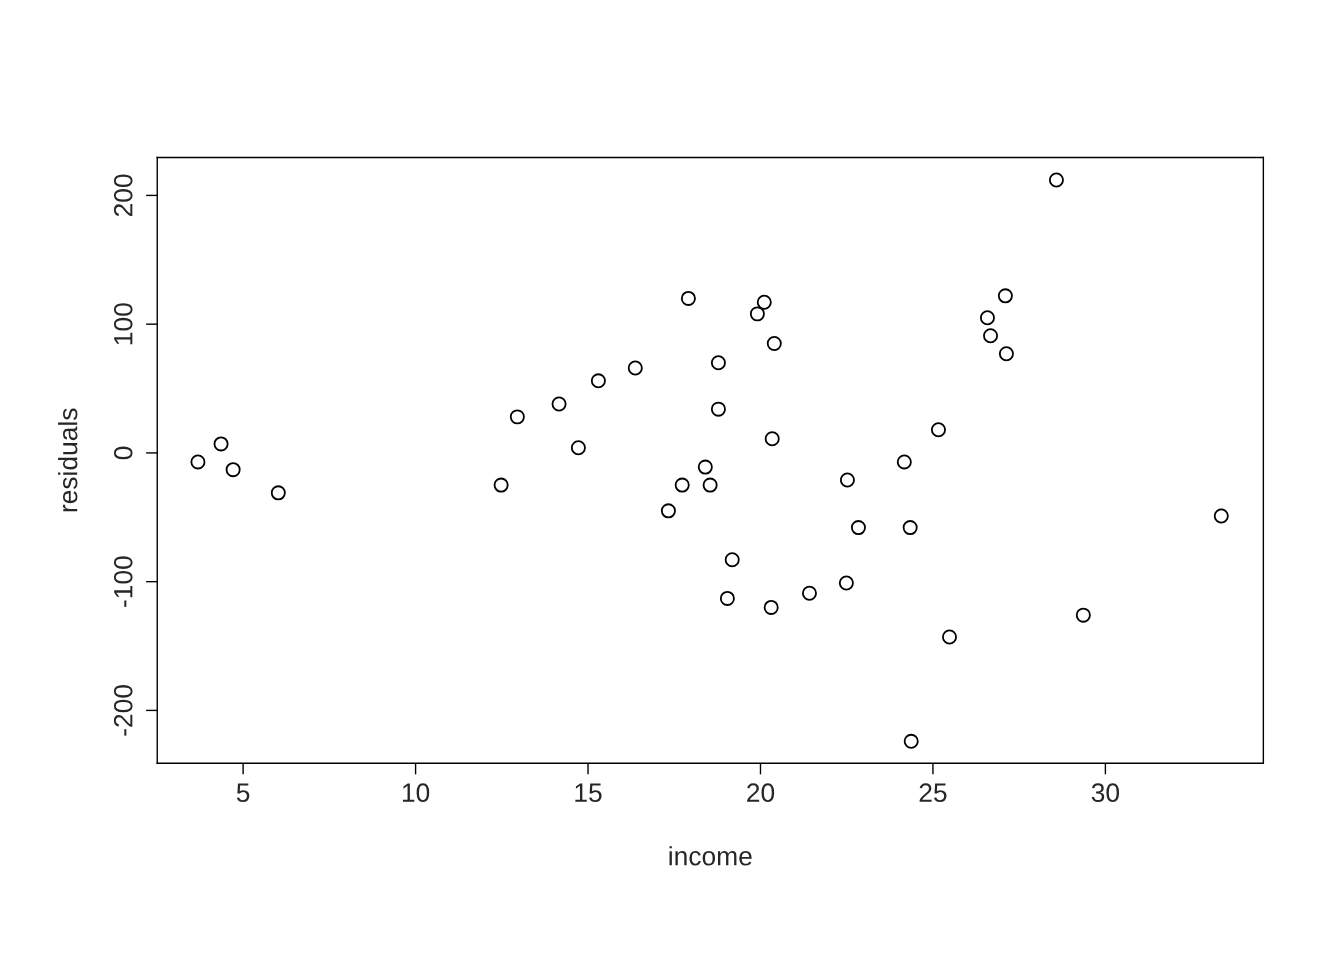 The width and height of the screenshot is (1344, 960). Describe the element at coordinates (68, 460) in the screenshot. I see `y-axis-title: residuals` at that location.